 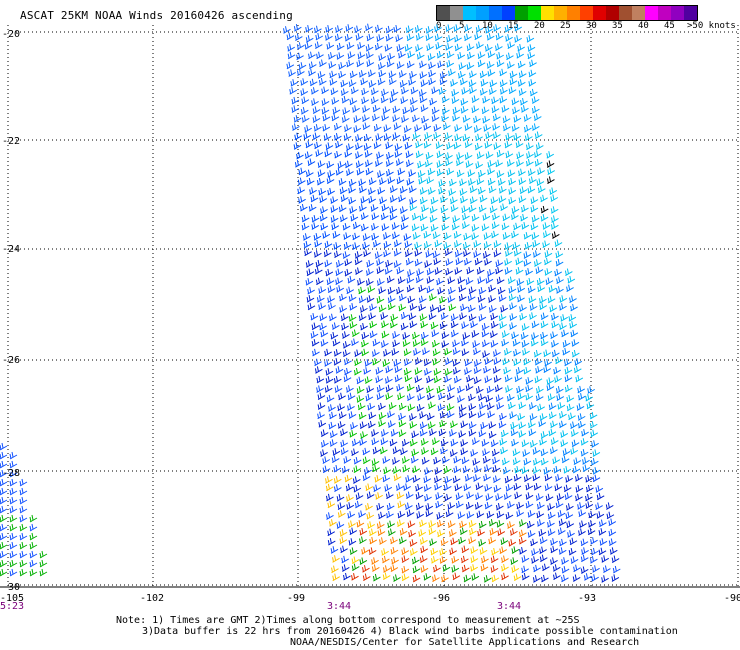 I want to click on lon-label: -102, so click(x=152, y=598).